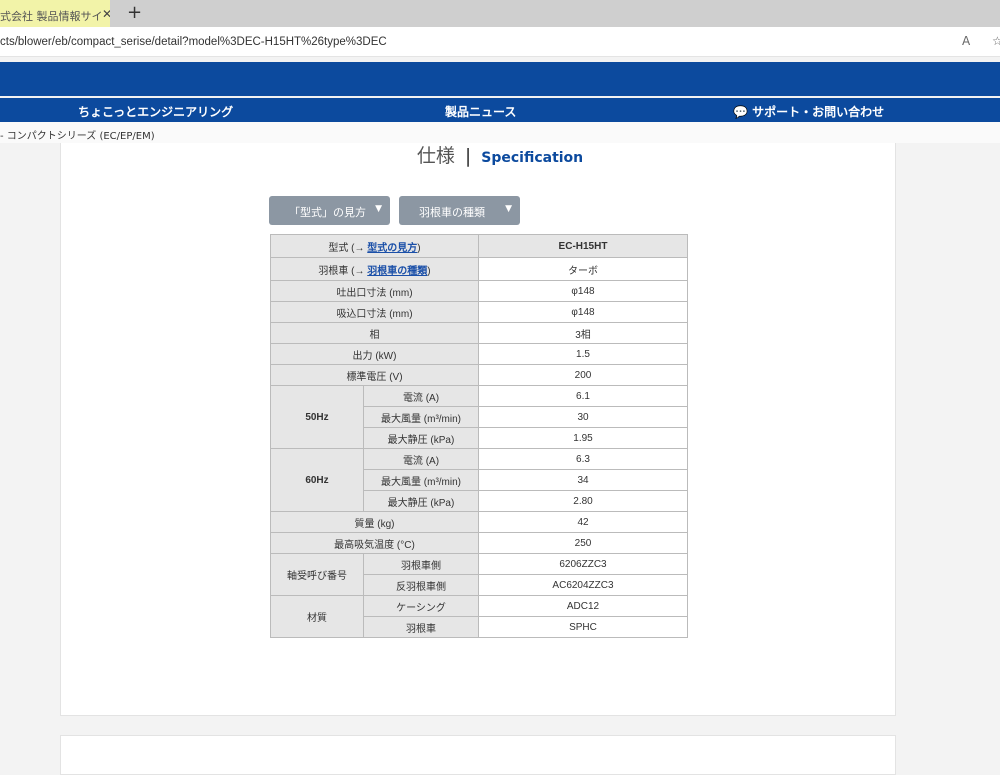 The height and width of the screenshot is (775, 1000). I want to click on spec-label: 羽根車 (→ 羽根車の種類), so click(374, 269).